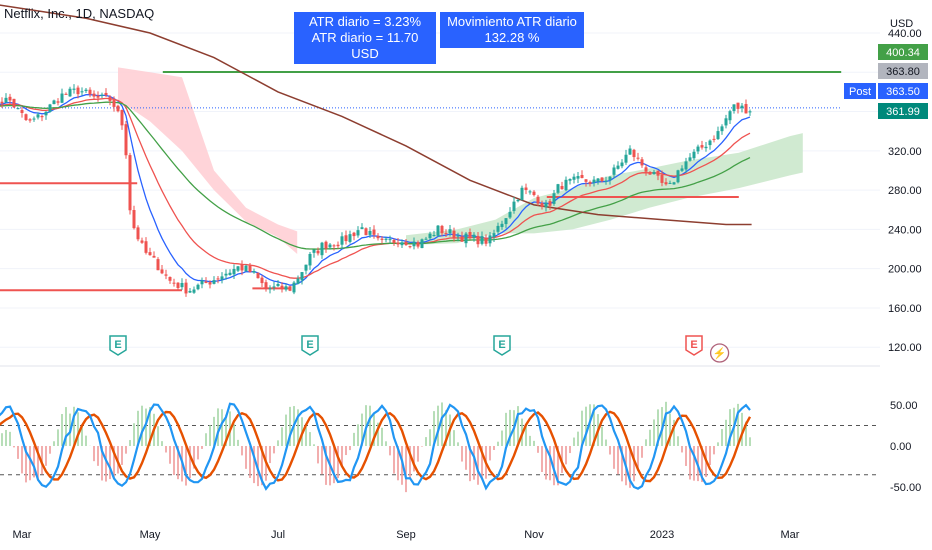 The width and height of the screenshot is (932, 550). I want to click on gray-level-tag: 363.80, so click(903, 72).